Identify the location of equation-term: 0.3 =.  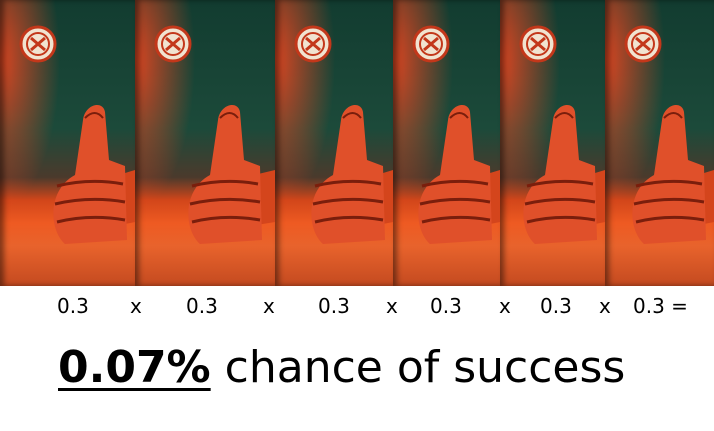
(660, 306).